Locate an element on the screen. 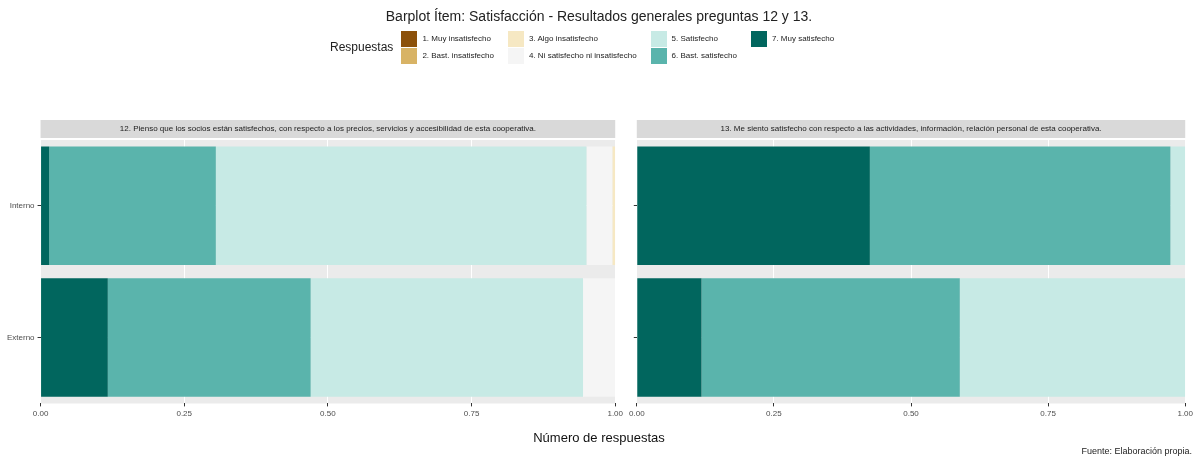 Image resolution: width=1198 pixels, height=463 pixels. chart-title: Barplot Ítem: Satisfacción - Resultados generales preguntas 12 y 13. is located at coordinates (599, 16).